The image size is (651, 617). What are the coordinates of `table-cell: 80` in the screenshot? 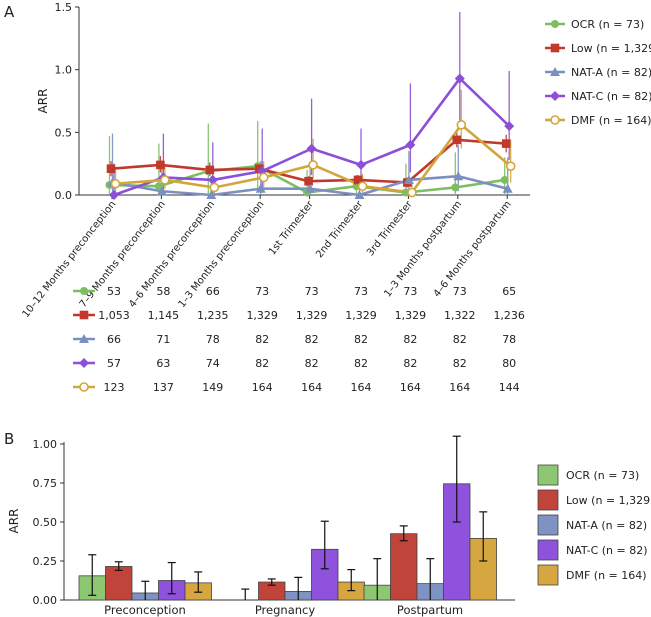 It's located at (509, 363).